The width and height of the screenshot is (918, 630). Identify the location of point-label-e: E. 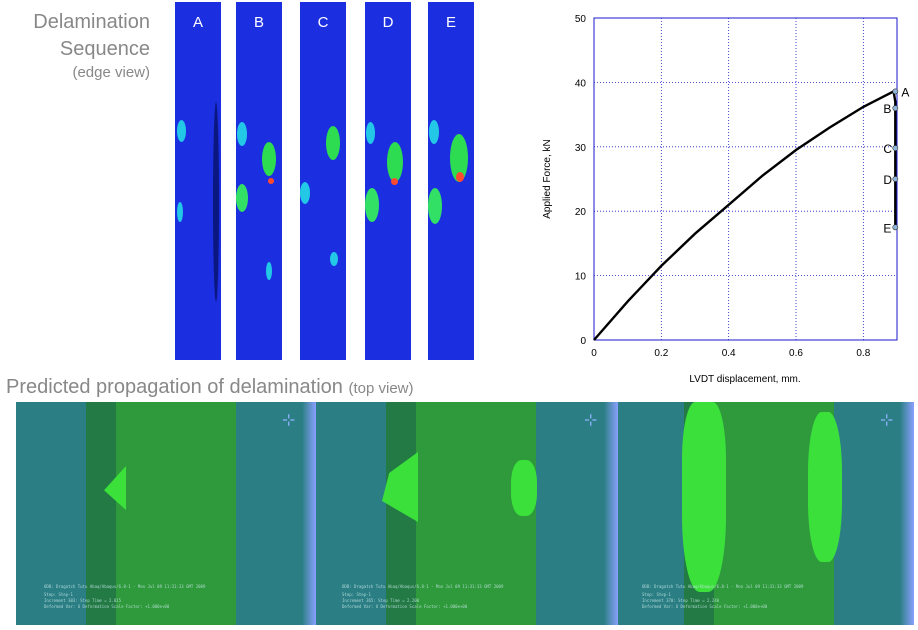
(887, 228).